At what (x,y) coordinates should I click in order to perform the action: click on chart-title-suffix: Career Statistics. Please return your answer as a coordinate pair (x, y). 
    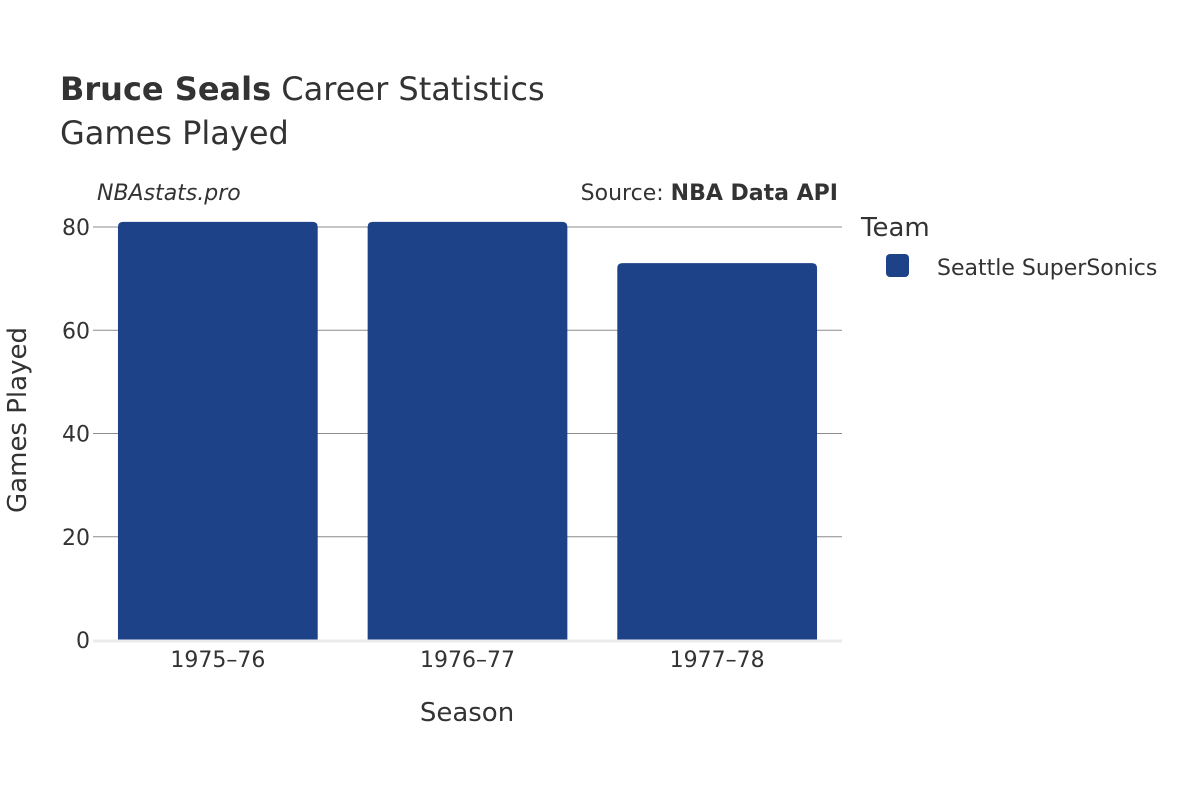
    Looking at the image, I should click on (412, 89).